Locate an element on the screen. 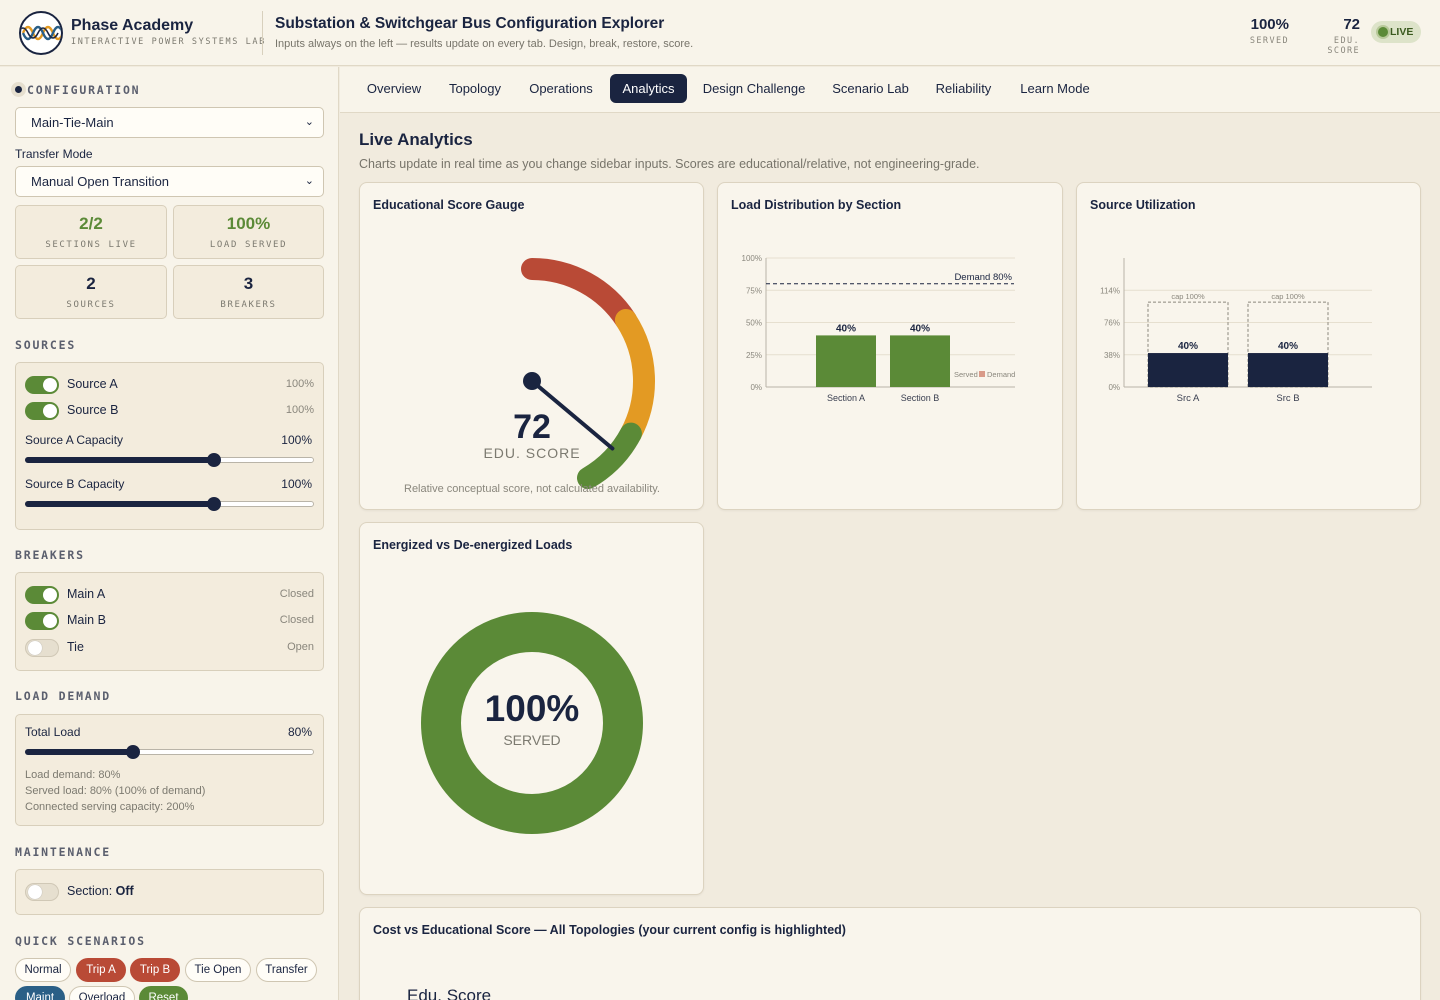  source-b-capacity-value: 100% is located at coordinates (296, 484).